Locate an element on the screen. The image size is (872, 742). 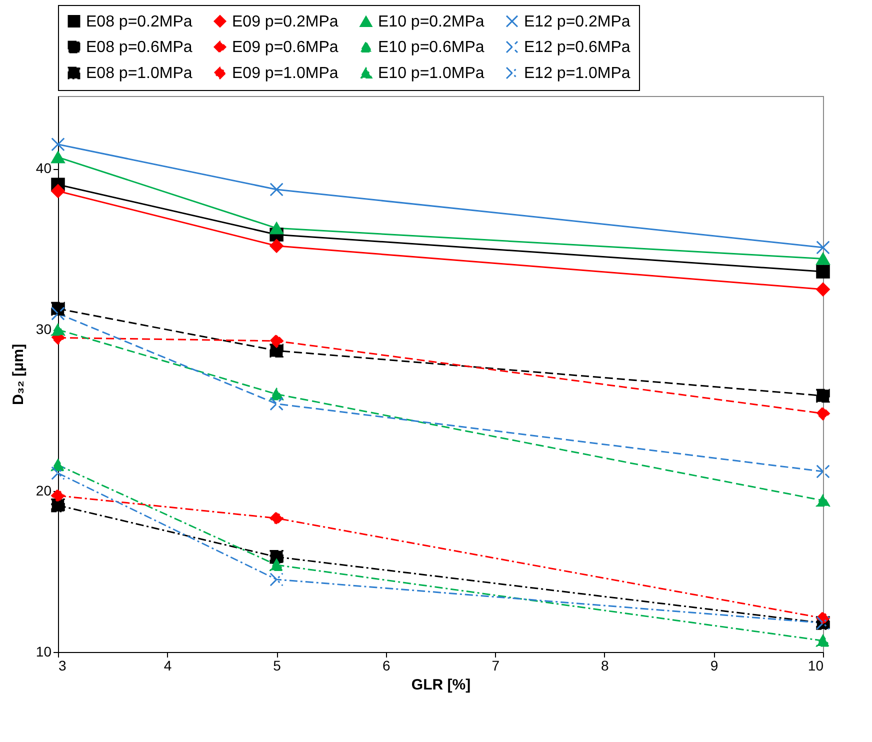
x-tick-label: 5 is located at coordinates (277, 666).